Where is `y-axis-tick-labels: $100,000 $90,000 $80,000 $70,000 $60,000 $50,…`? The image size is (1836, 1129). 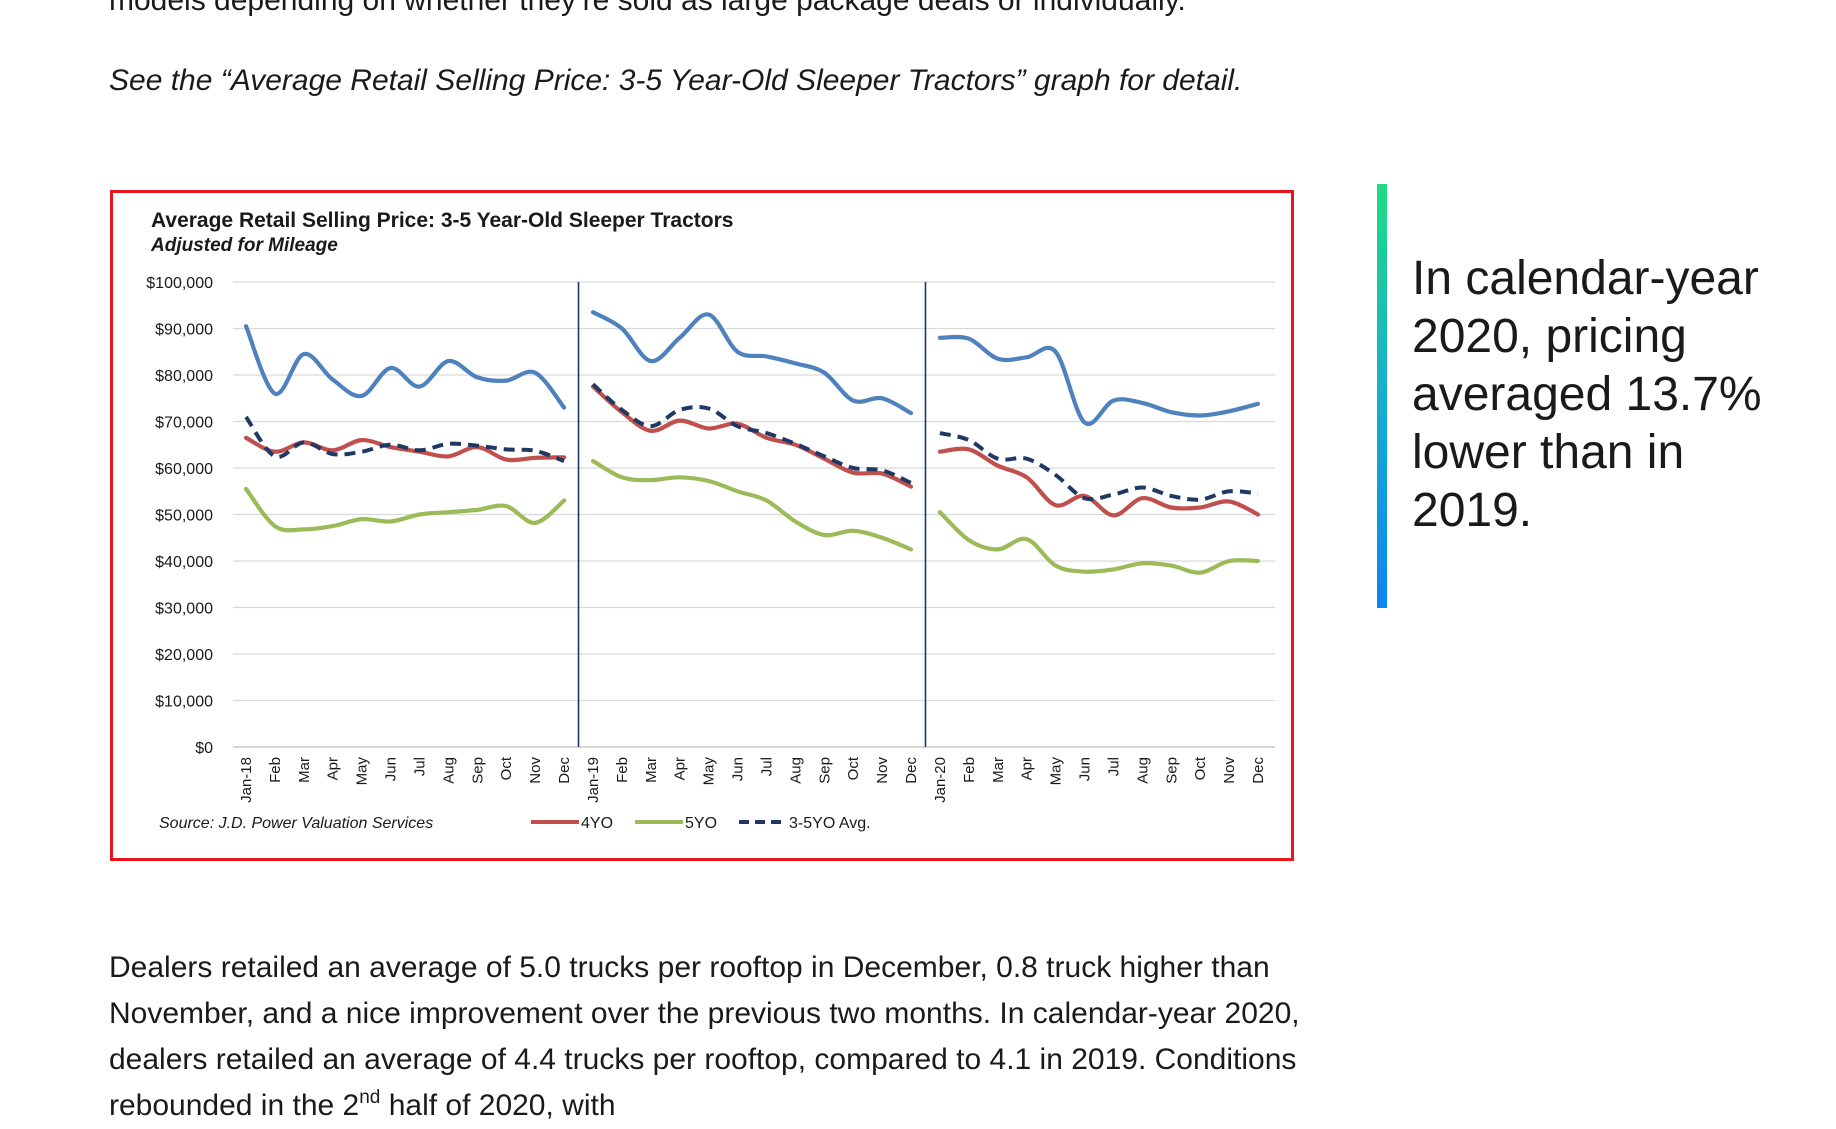
y-axis-tick-labels: $100,000 $90,000 $80,000 $70,000 $60,000 $50,… is located at coordinates (179, 516).